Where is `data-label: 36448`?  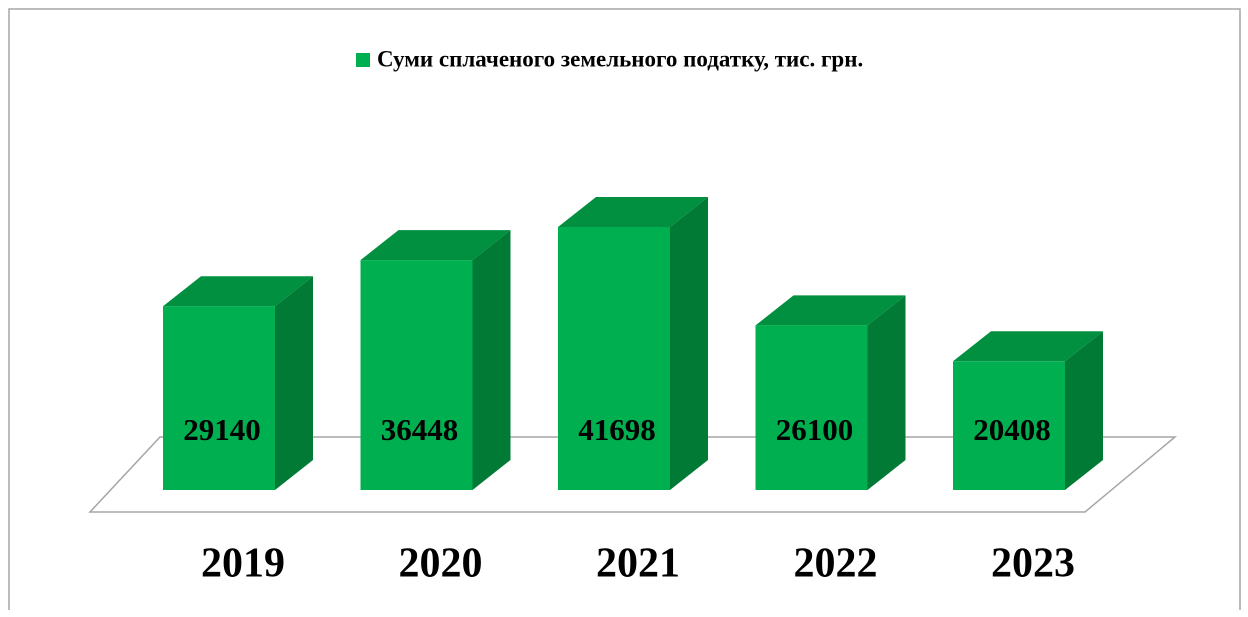
data-label: 36448 is located at coordinates (420, 429).